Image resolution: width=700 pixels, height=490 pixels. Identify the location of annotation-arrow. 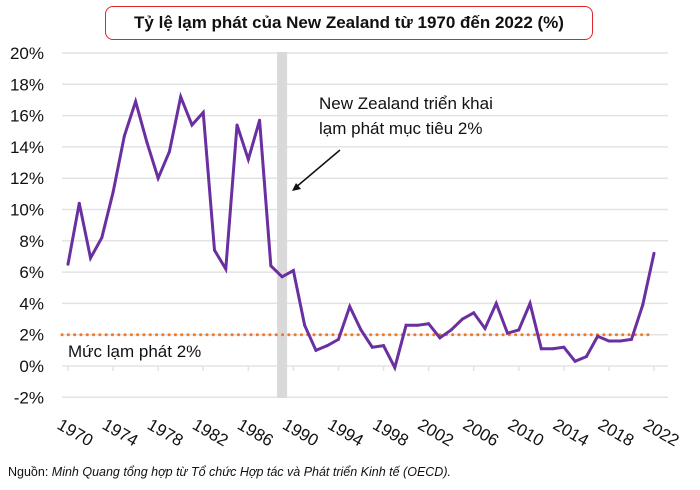
(317, 169).